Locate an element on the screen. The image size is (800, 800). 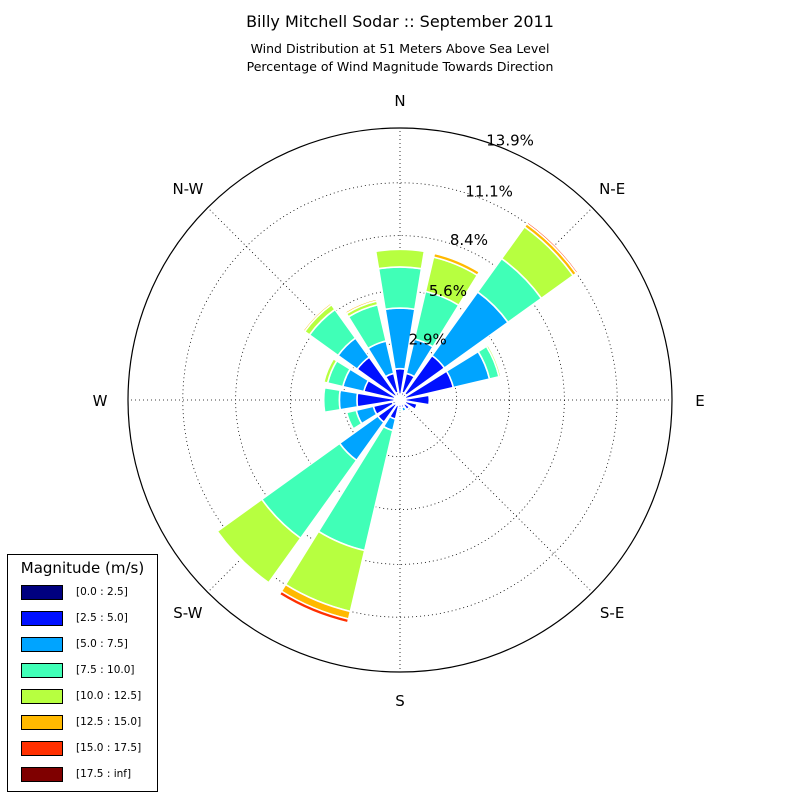
radial-tick-label-1: 5.6% is located at coordinates (448, 291).